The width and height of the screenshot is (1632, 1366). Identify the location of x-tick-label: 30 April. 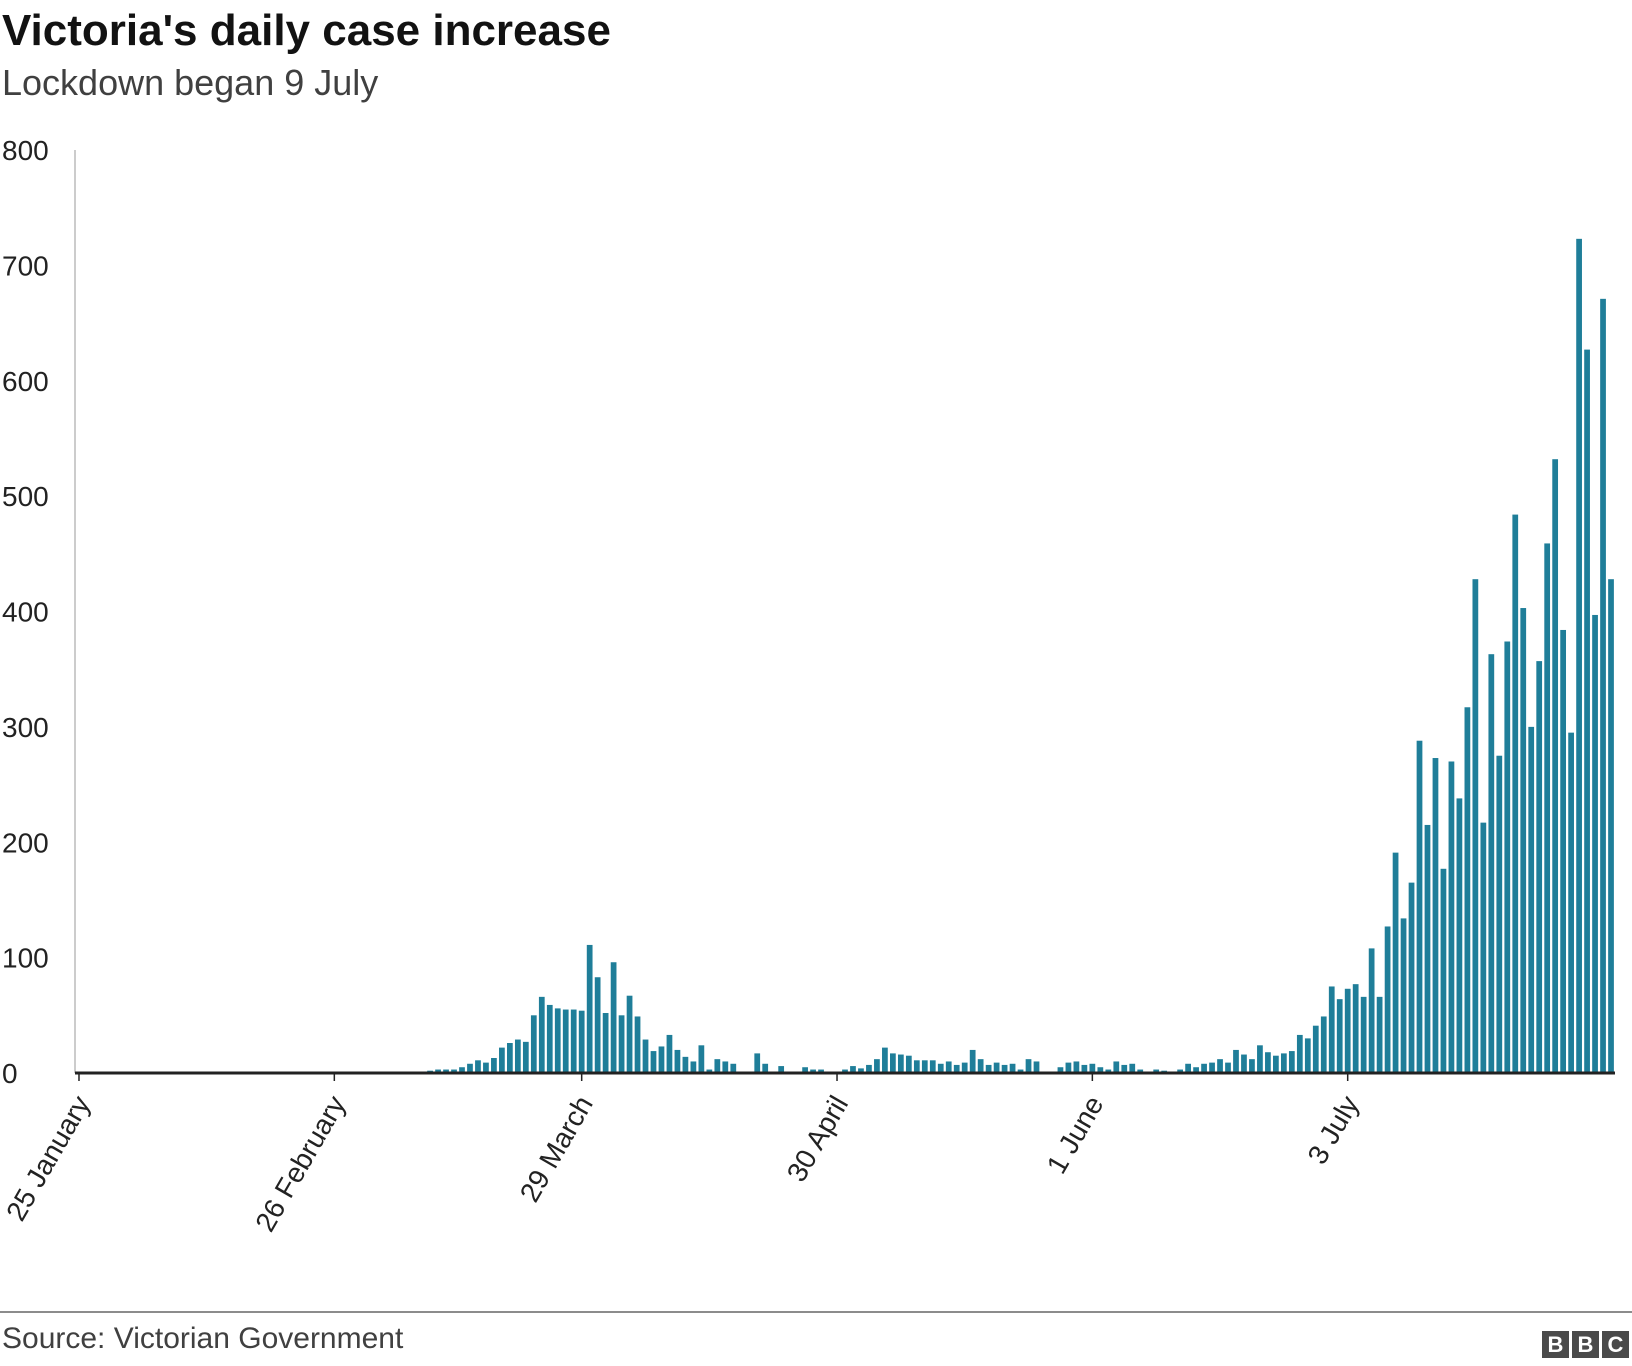
(818, 1139).